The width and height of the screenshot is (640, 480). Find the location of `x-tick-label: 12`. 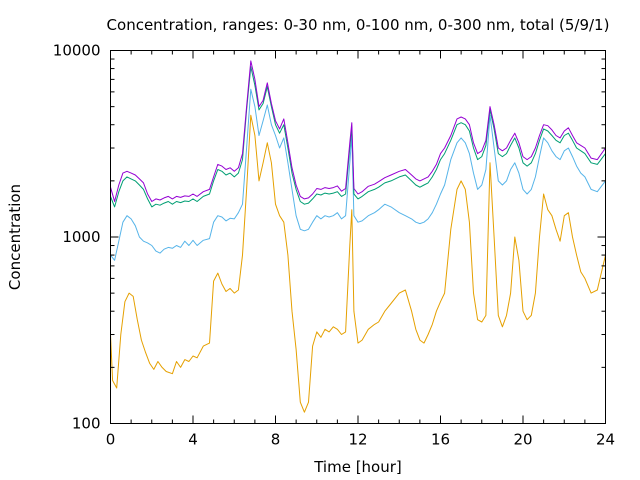

x-tick-label: 12 is located at coordinates (357, 440).